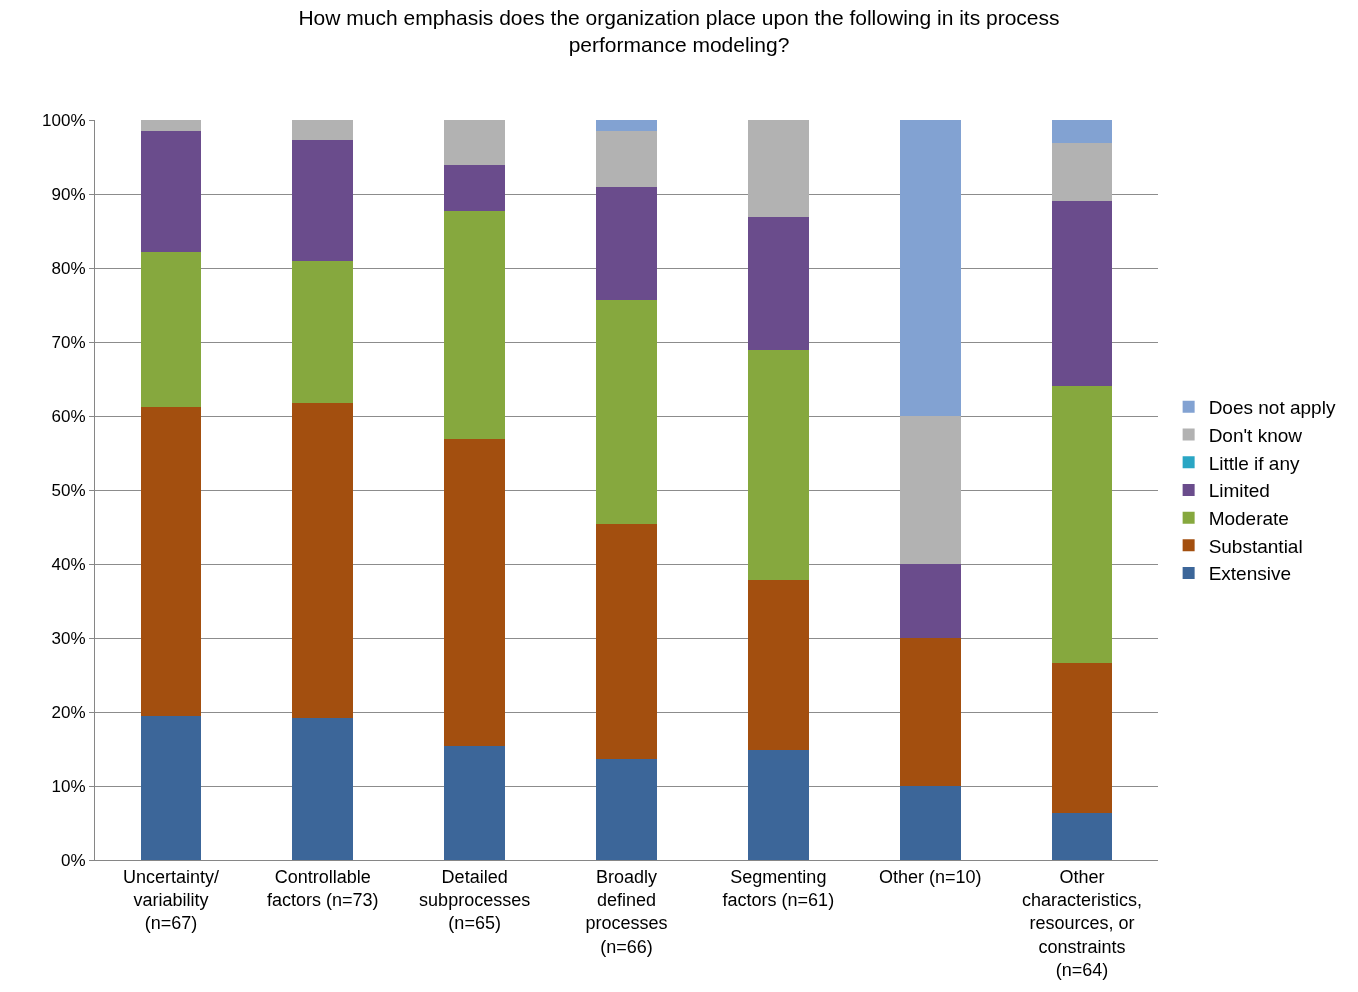 The image size is (1358, 992). What do you see at coordinates (68, 416) in the screenshot?
I see `y-tick-label: 60%` at bounding box center [68, 416].